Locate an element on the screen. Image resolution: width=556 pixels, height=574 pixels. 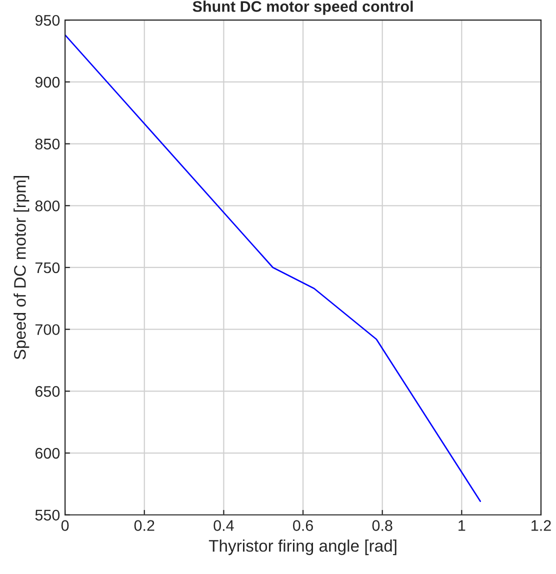
x-tick-label: 0 is located at coordinates (65, 525).